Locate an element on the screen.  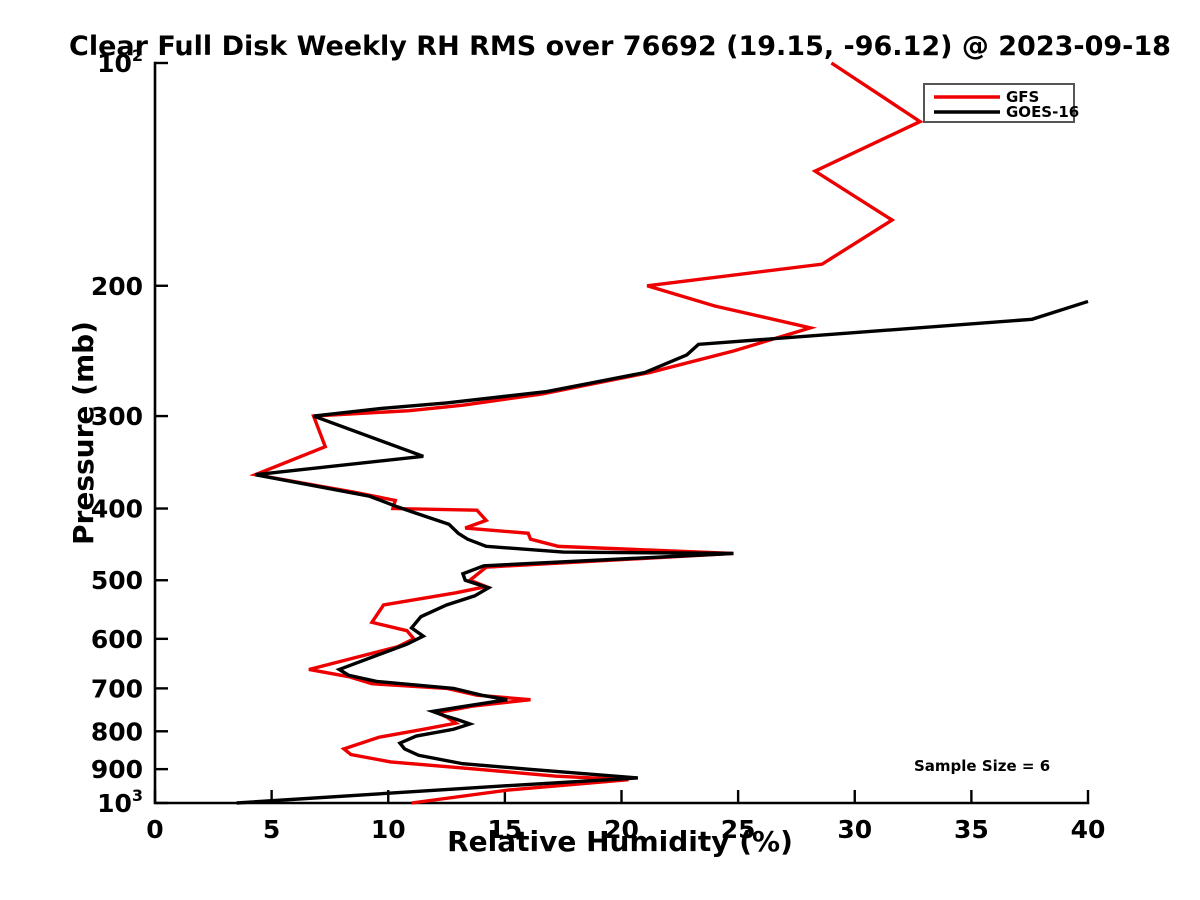
x-tick-label: 25 is located at coordinates (738, 829).